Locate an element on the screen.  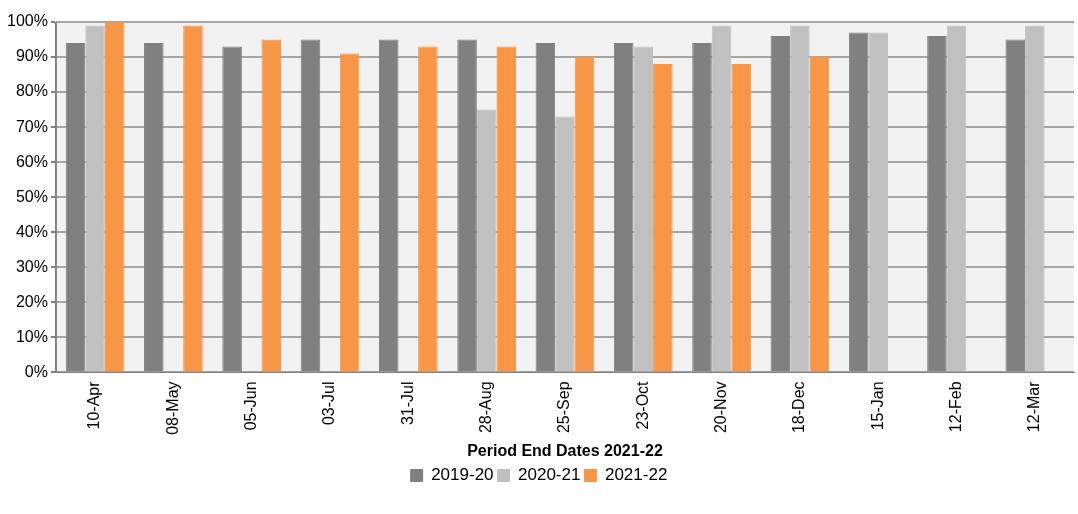
y-tick-label: 90% is located at coordinates (31, 56).